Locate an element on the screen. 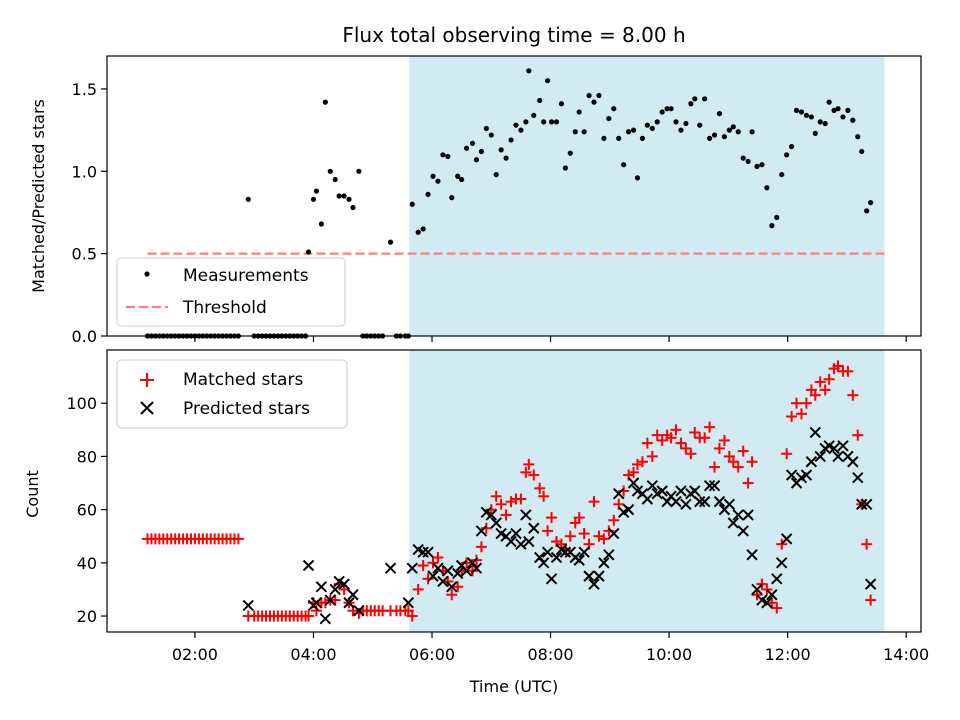  bottom-y-tick-label: 60 is located at coordinates (87, 510).